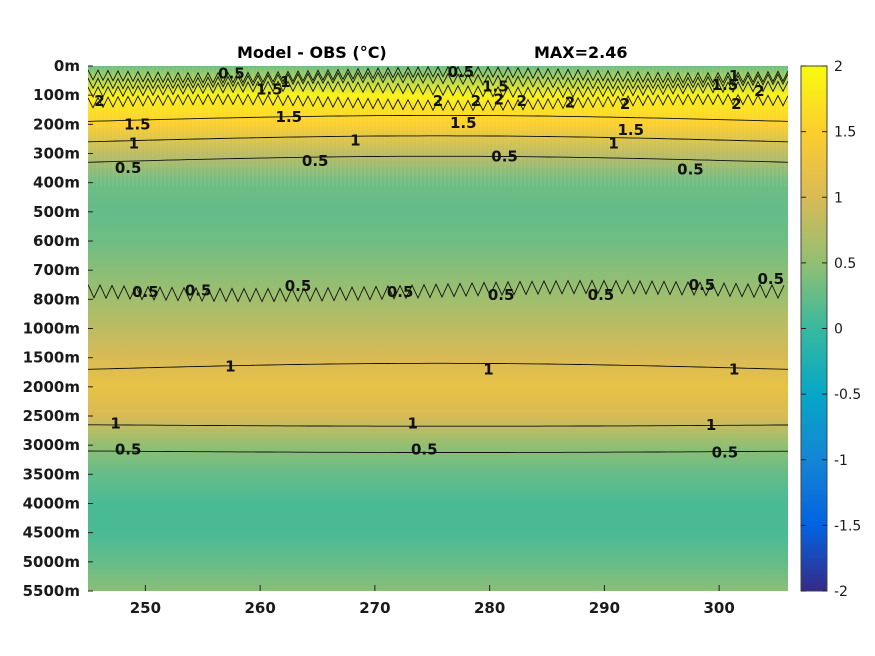 This screenshot has width=875, height=656. What do you see at coordinates (374, 608) in the screenshot?
I see `x-tick-label: 270` at bounding box center [374, 608].